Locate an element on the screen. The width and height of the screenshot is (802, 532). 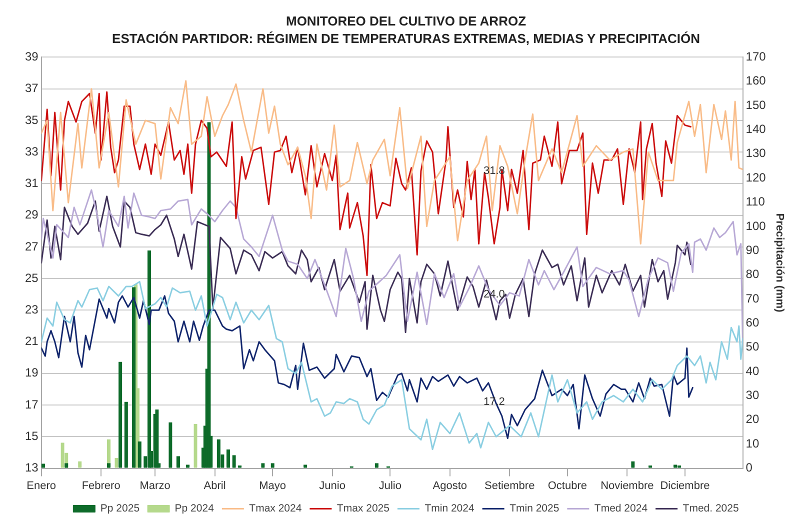
y-tick-label: 25 is located at coordinates (31, 277).